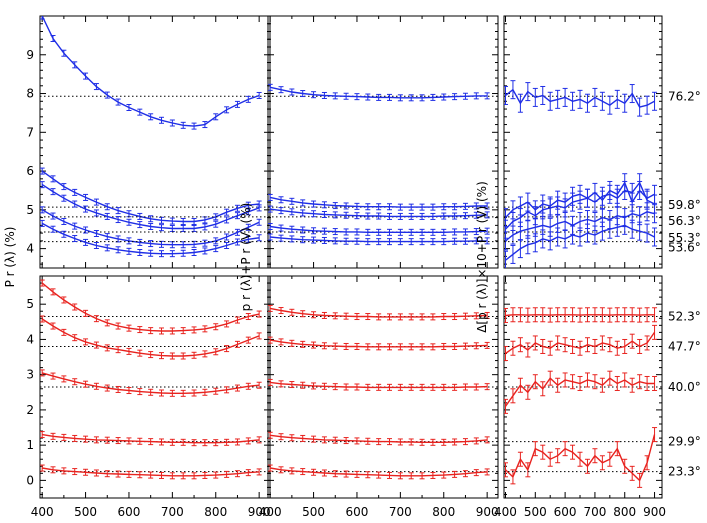 This screenshot has height=523, width=707. What do you see at coordinates (10, 257) in the screenshot?
I see `y-axis-label-left: P r (λ) (%)` at bounding box center [10, 257].